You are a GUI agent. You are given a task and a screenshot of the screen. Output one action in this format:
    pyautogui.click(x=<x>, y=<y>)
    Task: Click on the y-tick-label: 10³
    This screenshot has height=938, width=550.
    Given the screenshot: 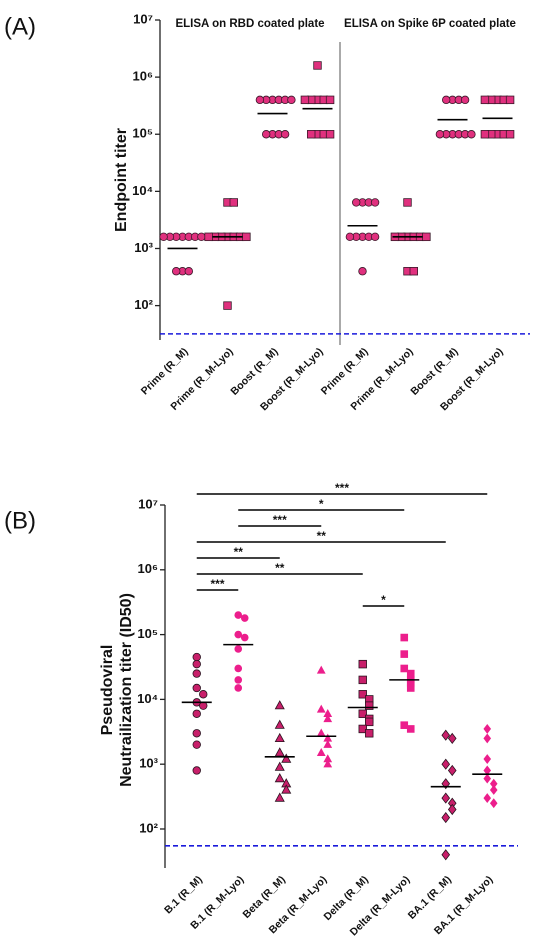 What is the action you would take?
    pyautogui.click(x=143, y=247)
    